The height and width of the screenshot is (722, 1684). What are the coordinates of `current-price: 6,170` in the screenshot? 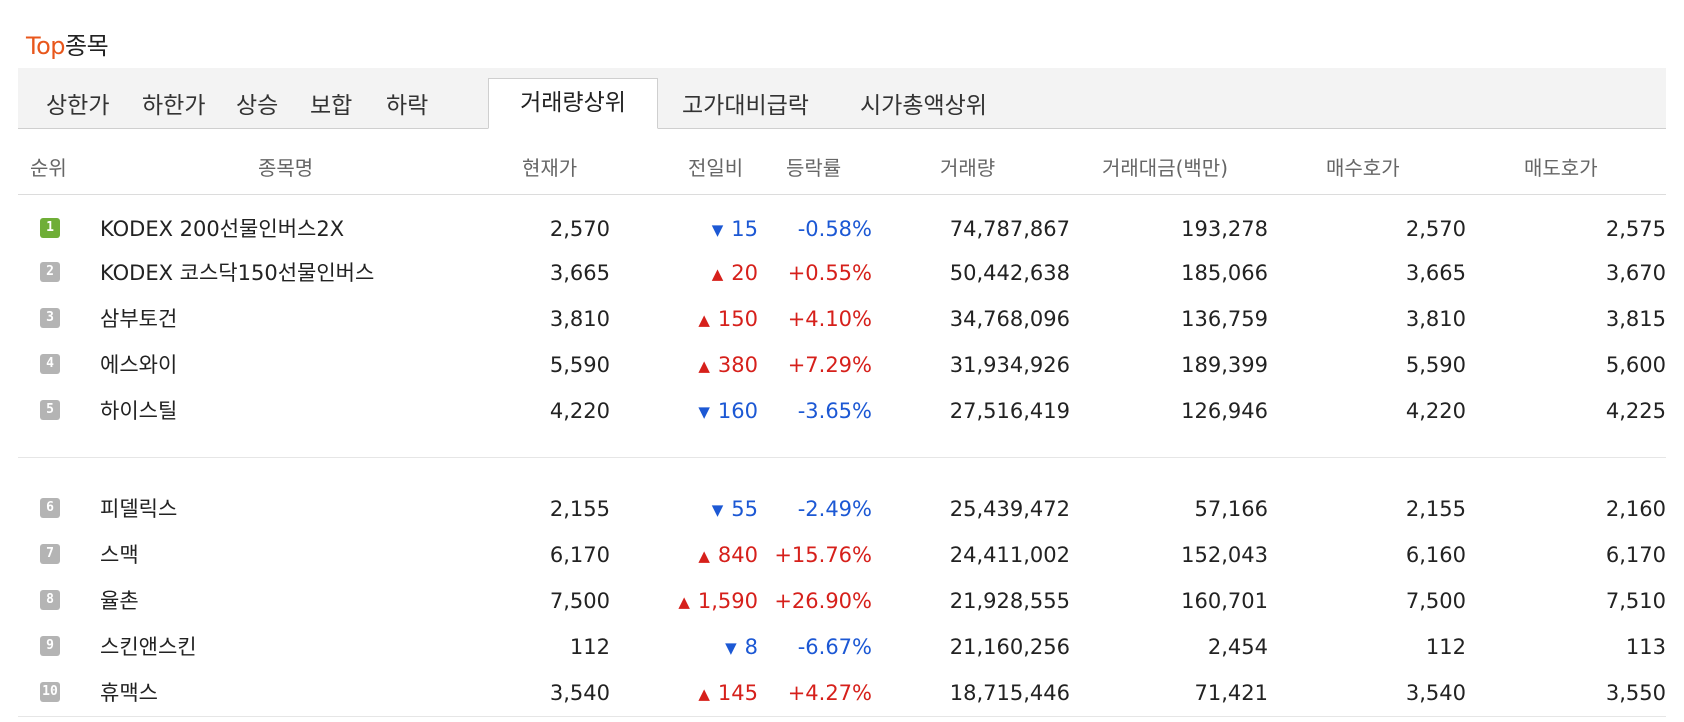 It's located at (579, 555).